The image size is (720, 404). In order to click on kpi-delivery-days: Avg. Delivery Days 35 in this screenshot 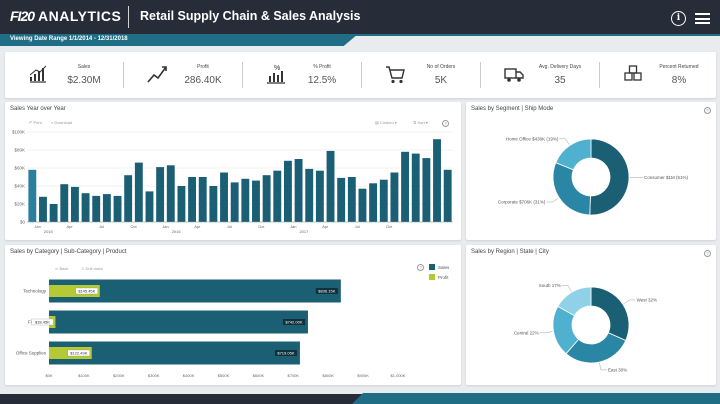, I will do `click(540, 75)`.